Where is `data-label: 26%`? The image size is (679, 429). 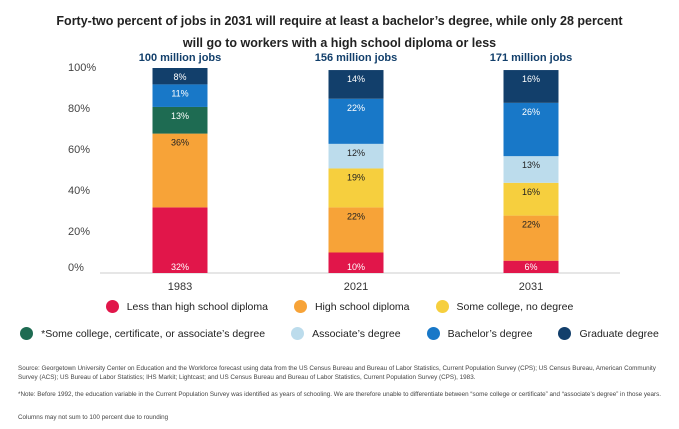
data-label: 26% is located at coordinates (531, 112).